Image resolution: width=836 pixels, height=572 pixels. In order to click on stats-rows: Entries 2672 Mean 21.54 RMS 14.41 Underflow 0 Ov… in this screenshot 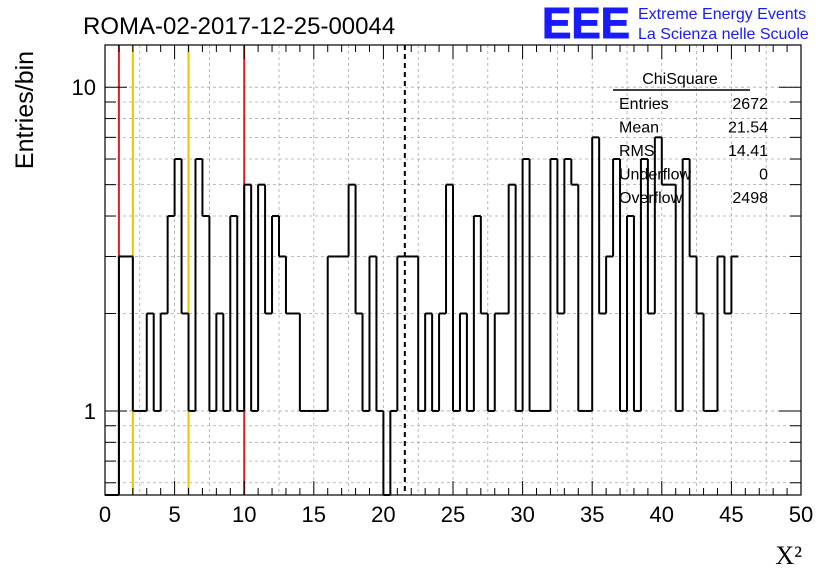, I will do `click(693, 151)`.